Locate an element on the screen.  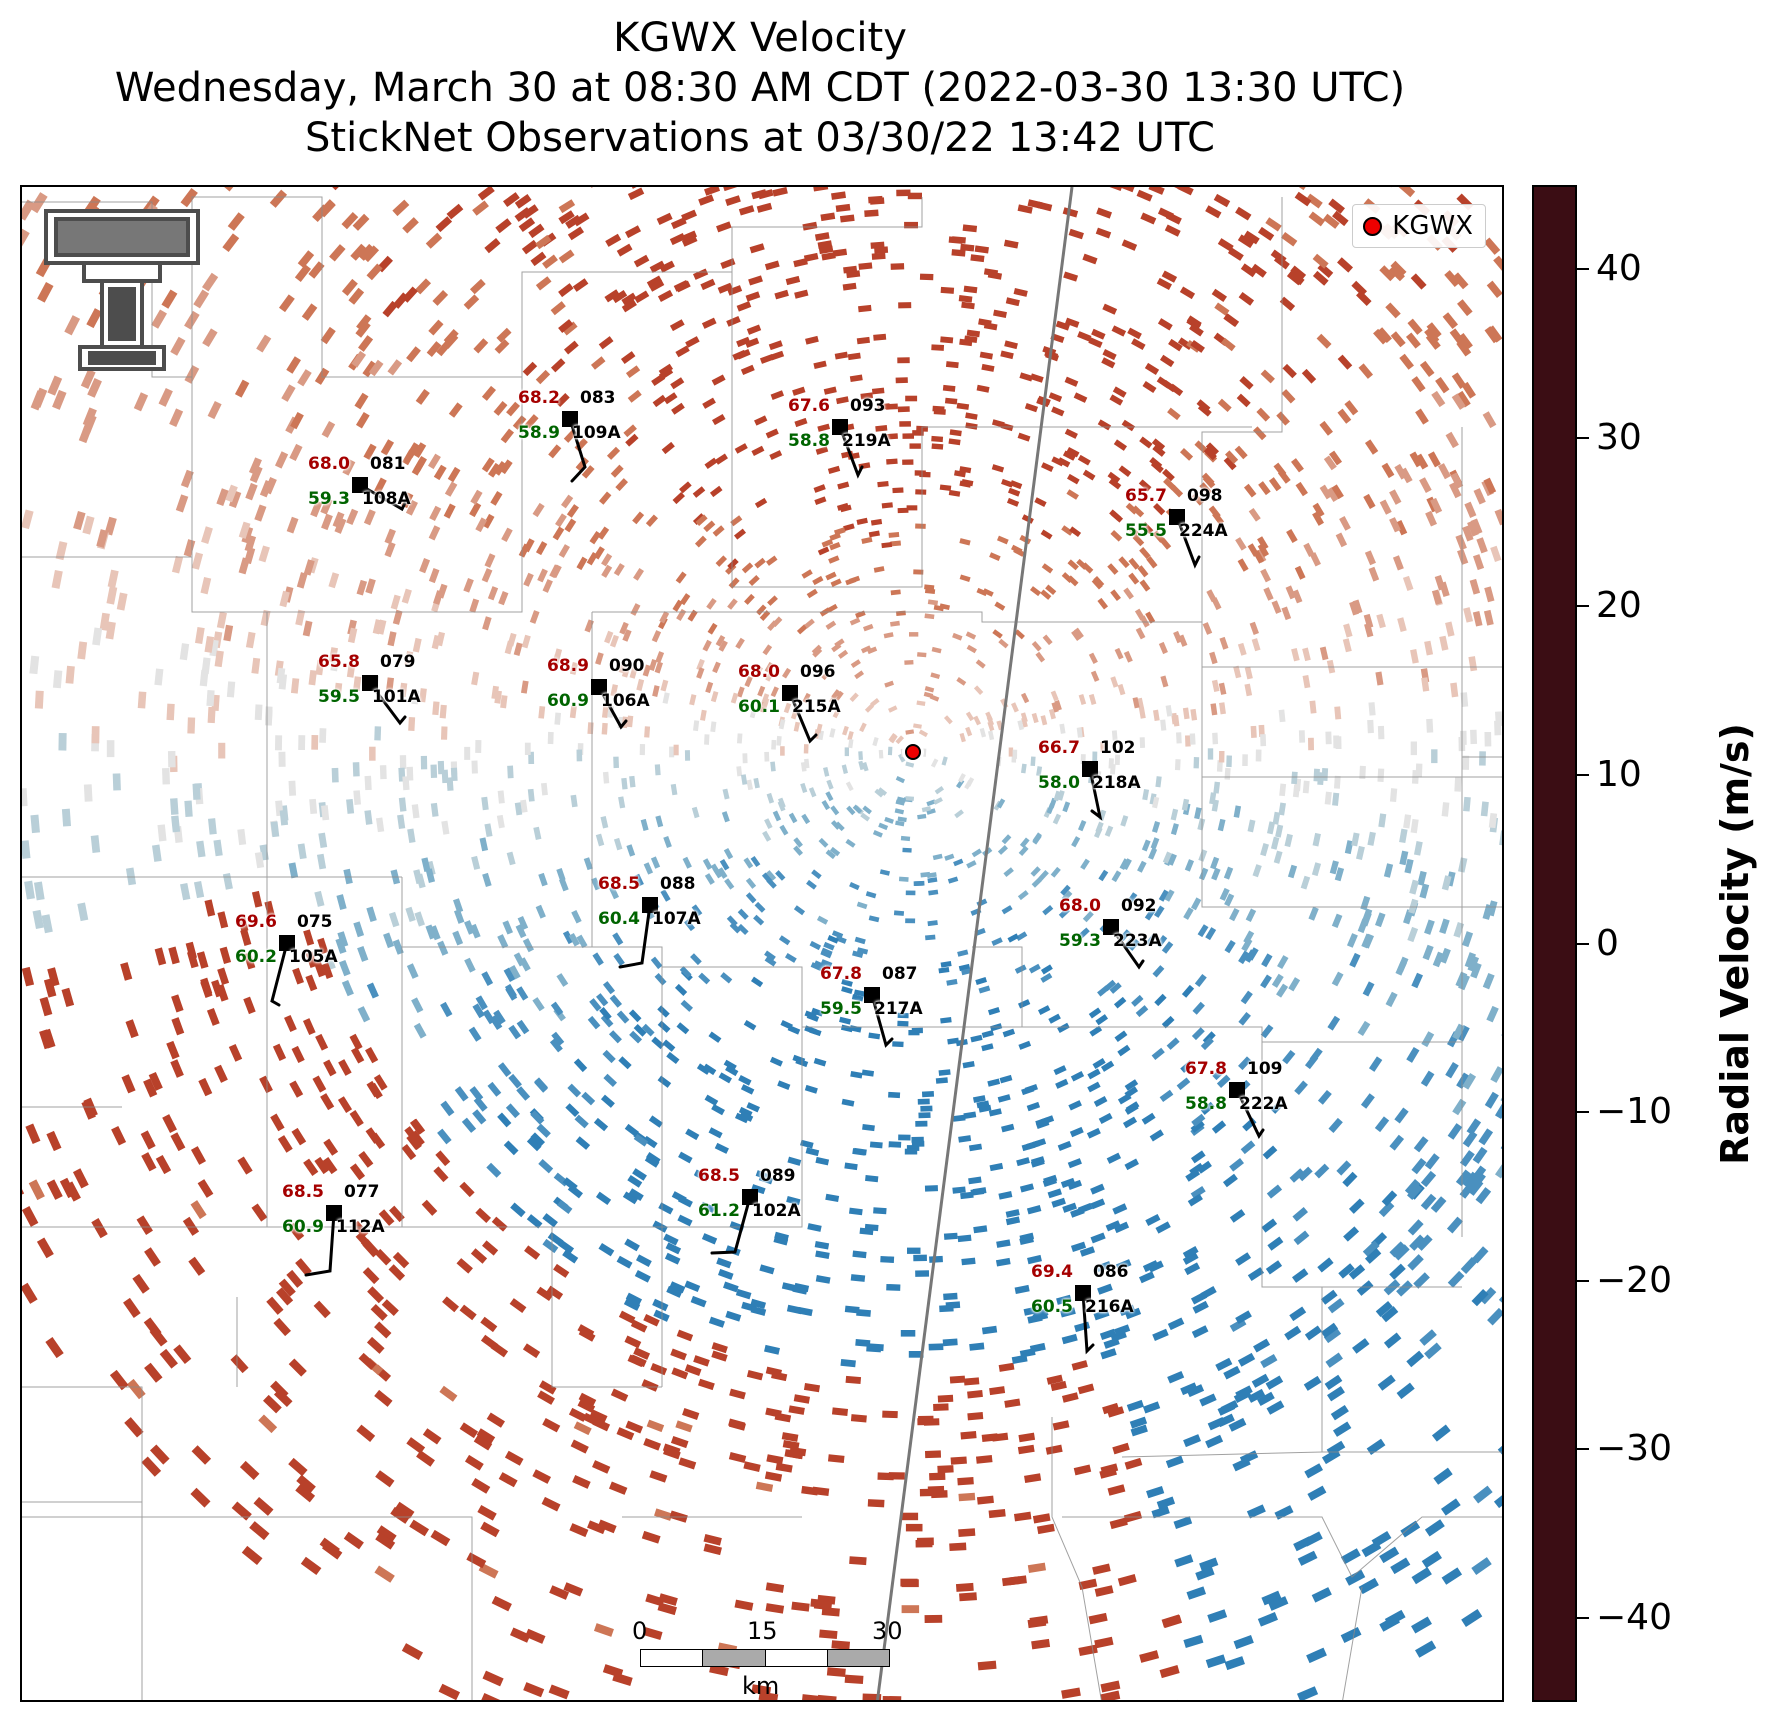
colorbar-tick-label: 20 is located at coordinates (1619, 606).